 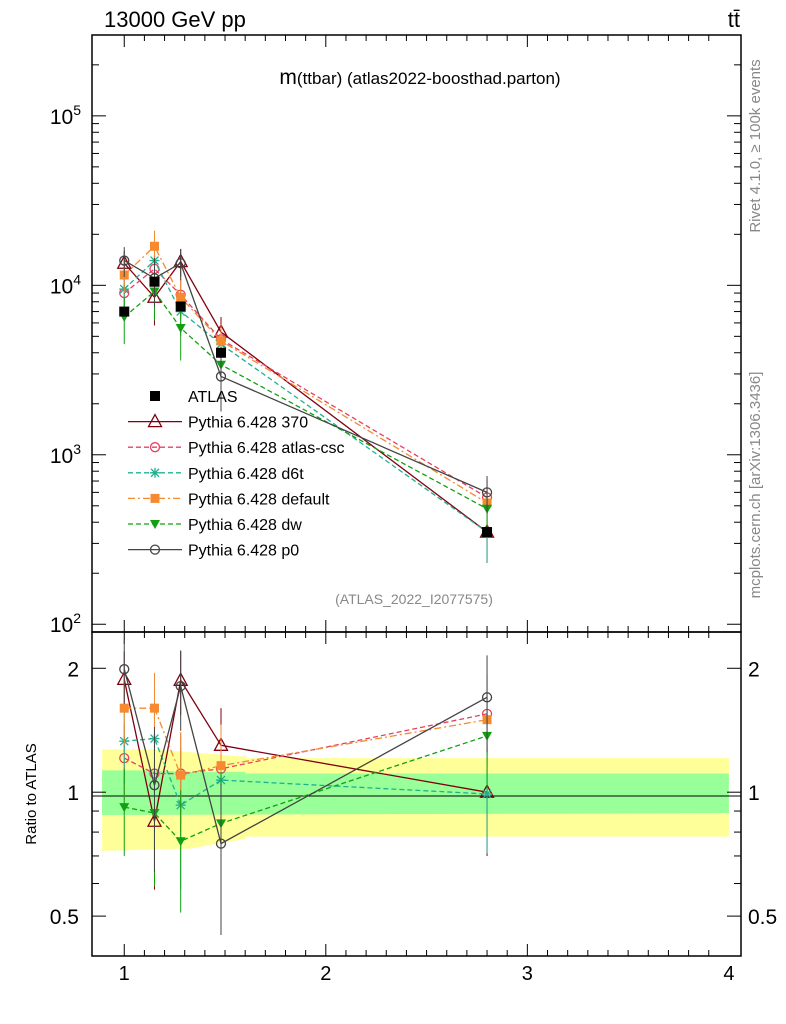 What do you see at coordinates (754, 793) in the screenshot?
I see `ratio-tick-label-right: 1` at bounding box center [754, 793].